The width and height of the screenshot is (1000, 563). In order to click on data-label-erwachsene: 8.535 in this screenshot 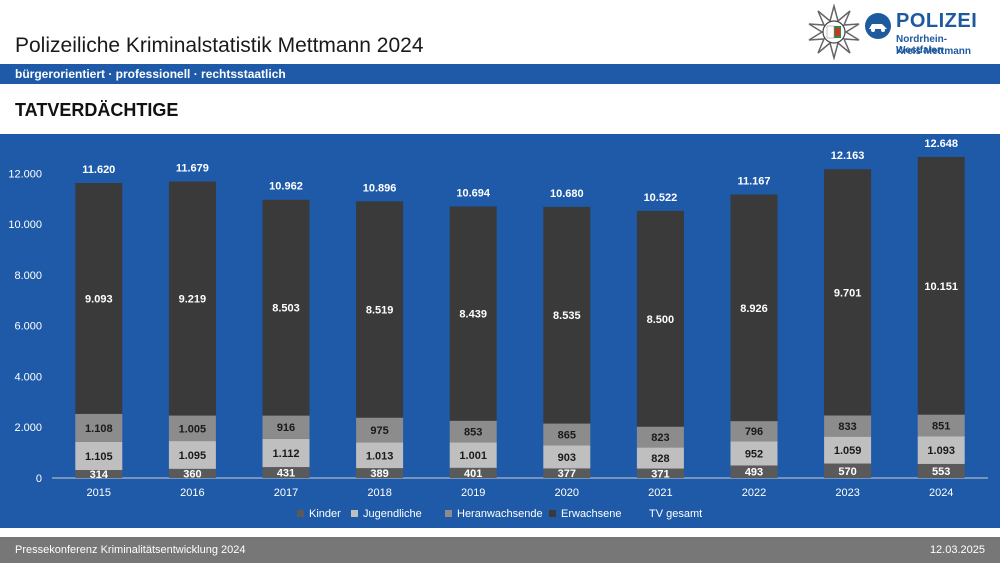, I will do `click(567, 316)`.